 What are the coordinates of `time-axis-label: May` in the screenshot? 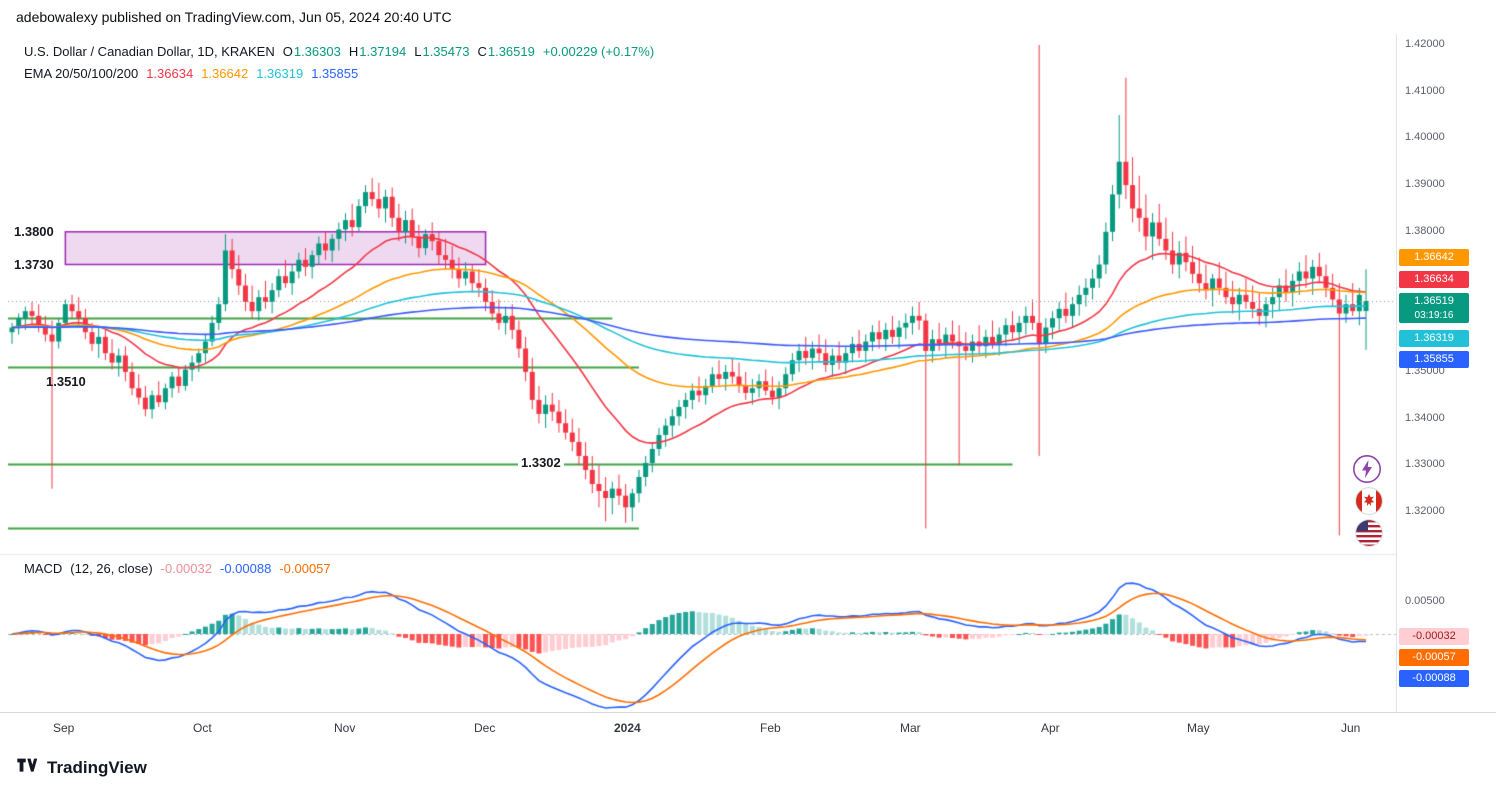 It's located at (1198, 728).